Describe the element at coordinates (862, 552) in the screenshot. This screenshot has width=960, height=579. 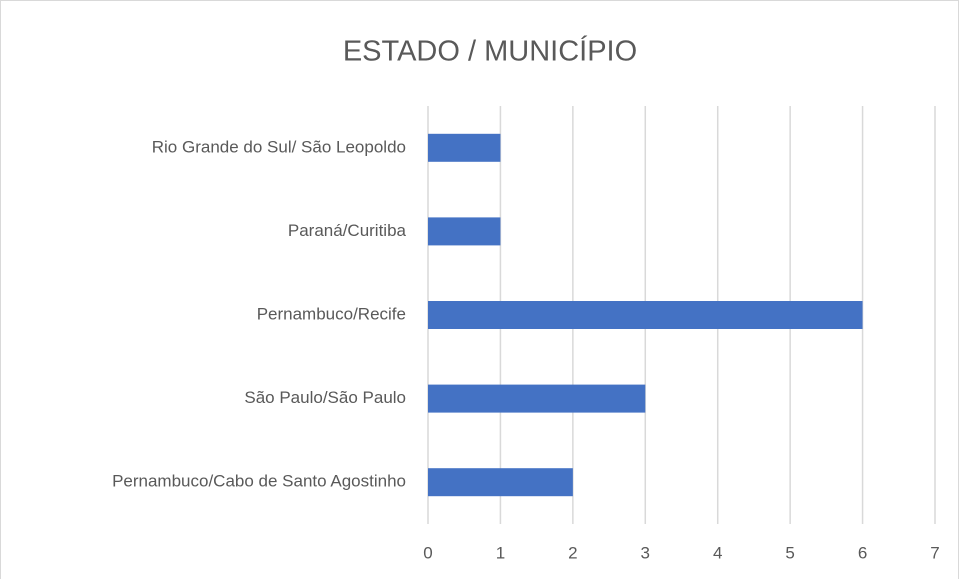
I see `x-tick-label: 6` at that location.